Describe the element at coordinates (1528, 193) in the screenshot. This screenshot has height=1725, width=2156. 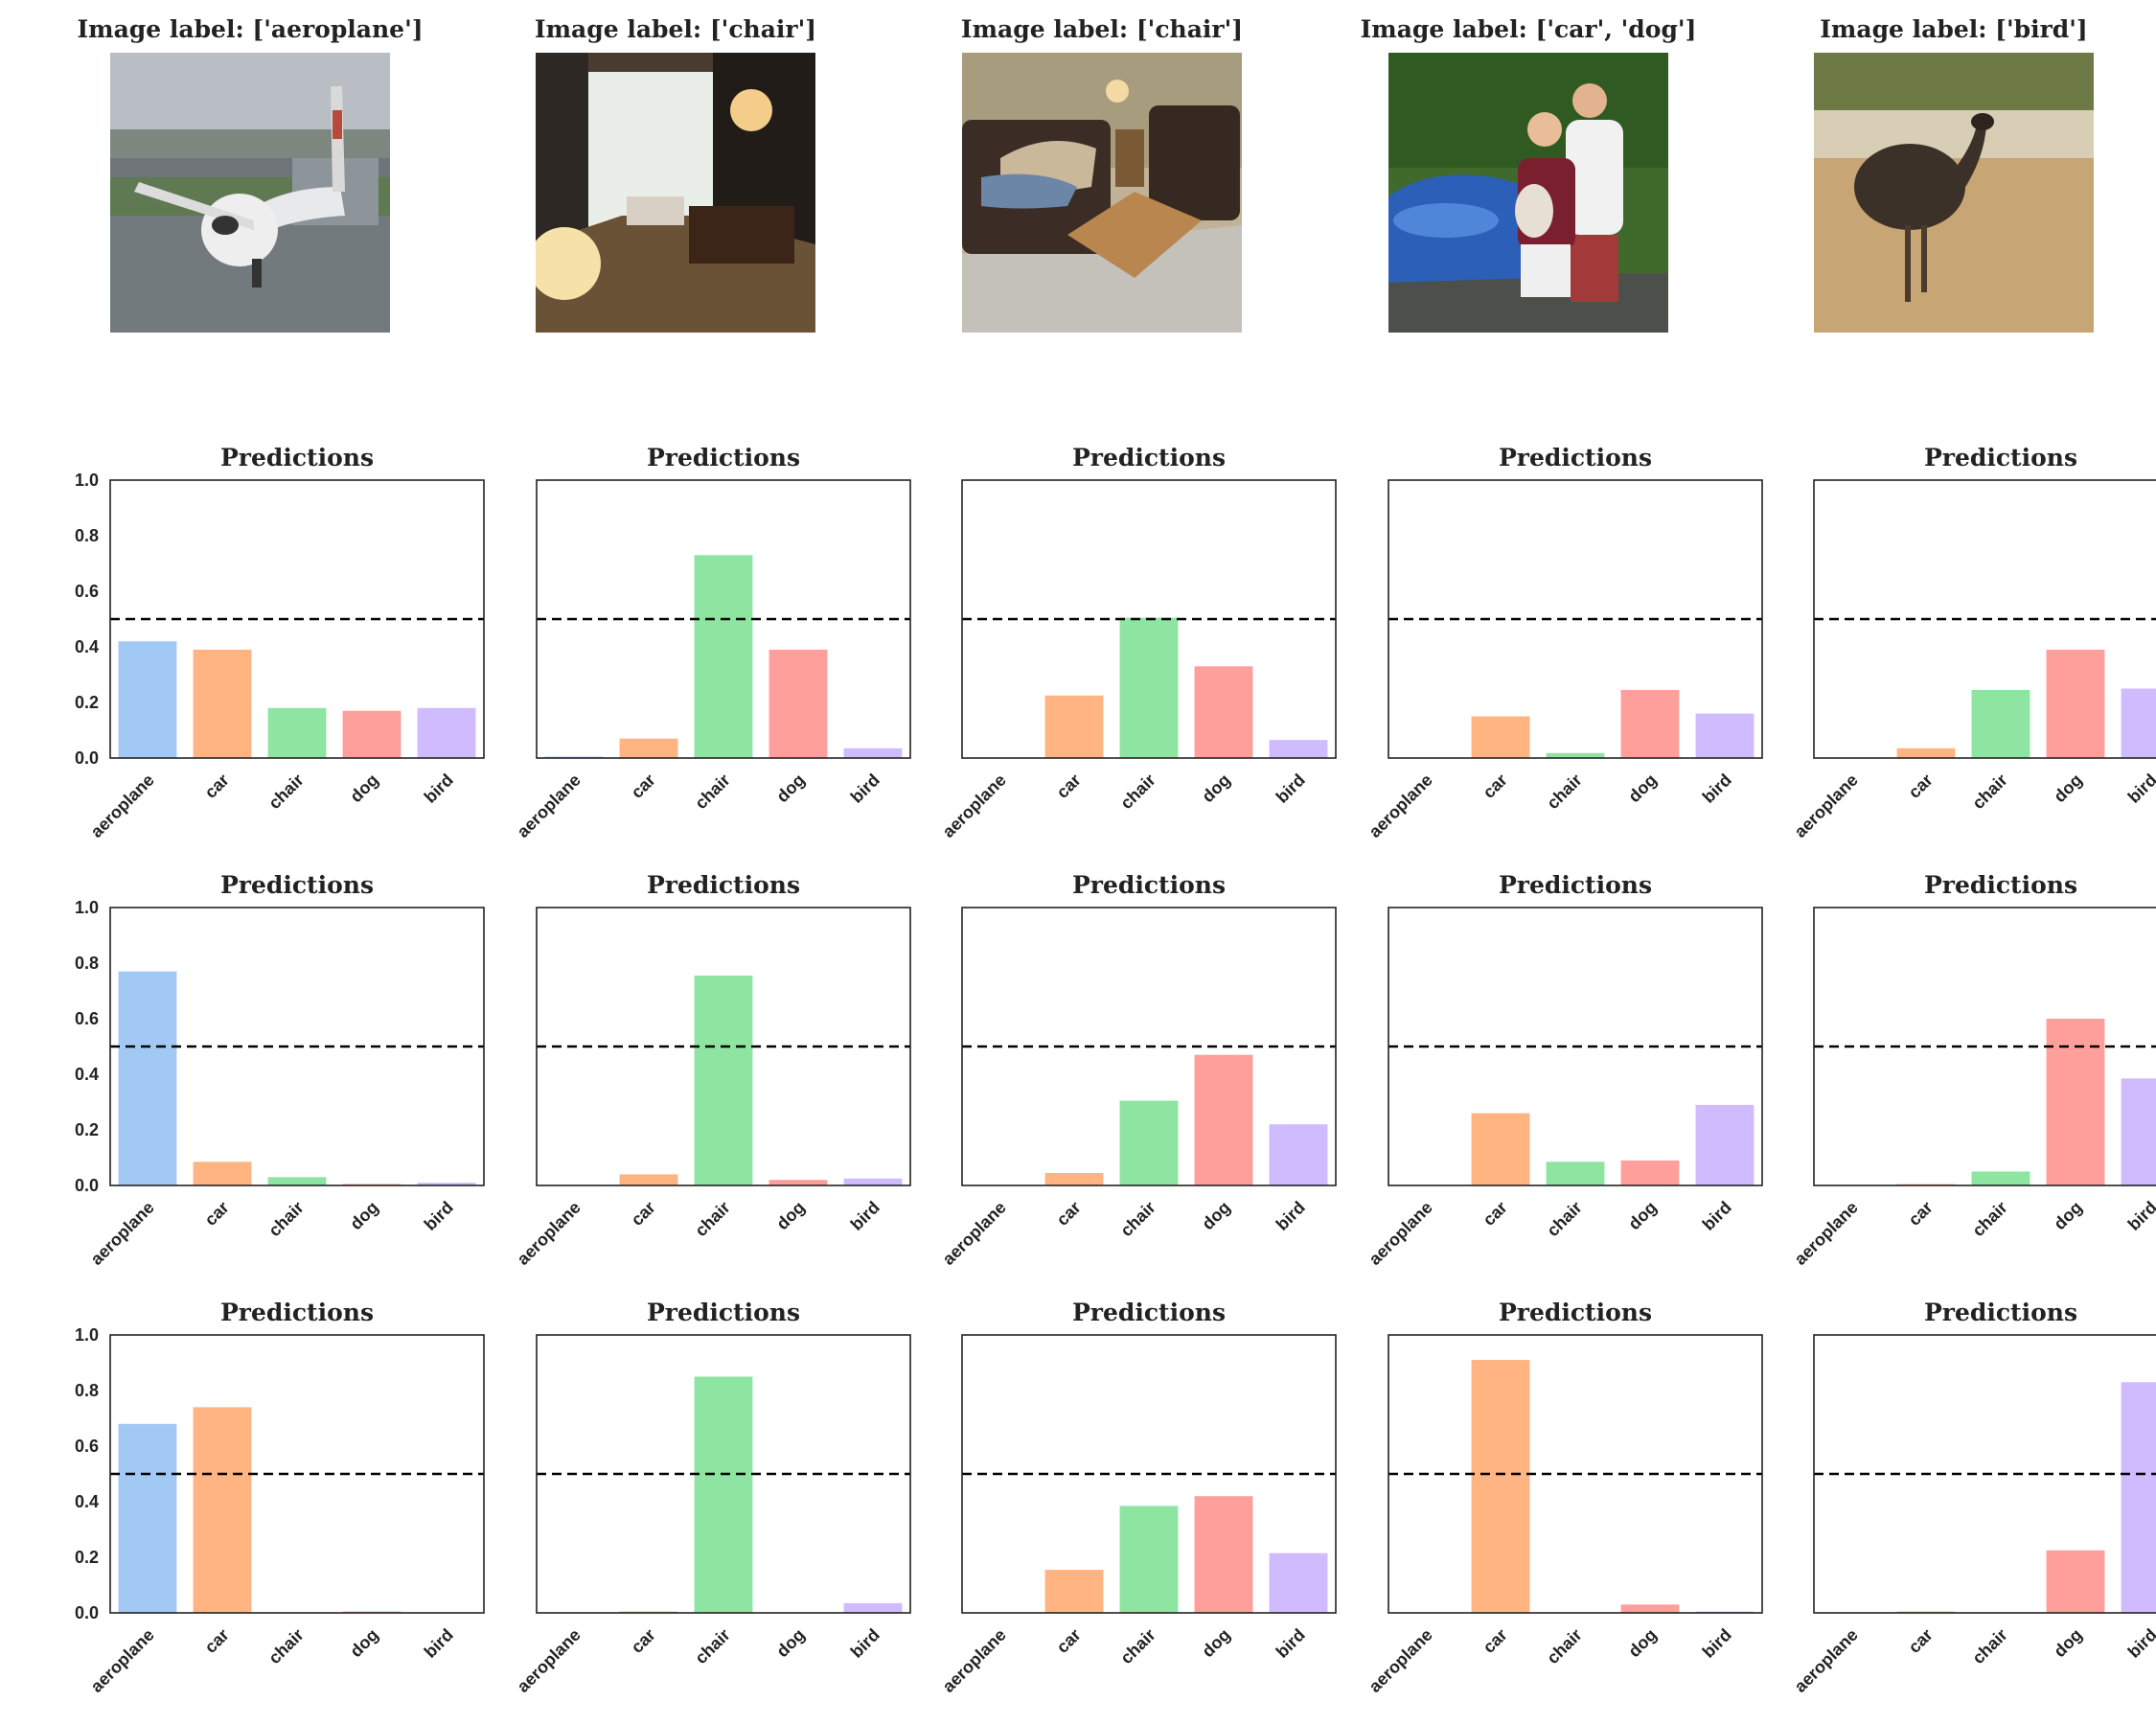
I see `sample-photo-people-car-dog` at that location.